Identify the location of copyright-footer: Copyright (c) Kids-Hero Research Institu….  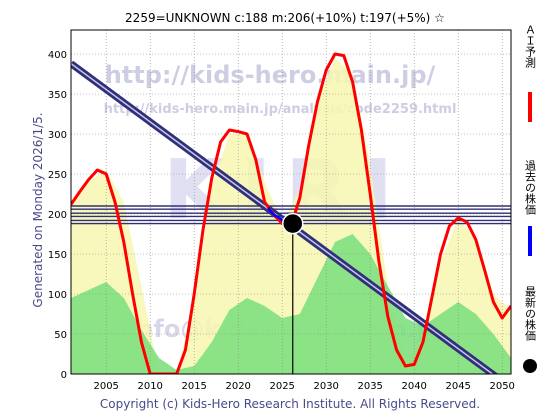
(290, 404).